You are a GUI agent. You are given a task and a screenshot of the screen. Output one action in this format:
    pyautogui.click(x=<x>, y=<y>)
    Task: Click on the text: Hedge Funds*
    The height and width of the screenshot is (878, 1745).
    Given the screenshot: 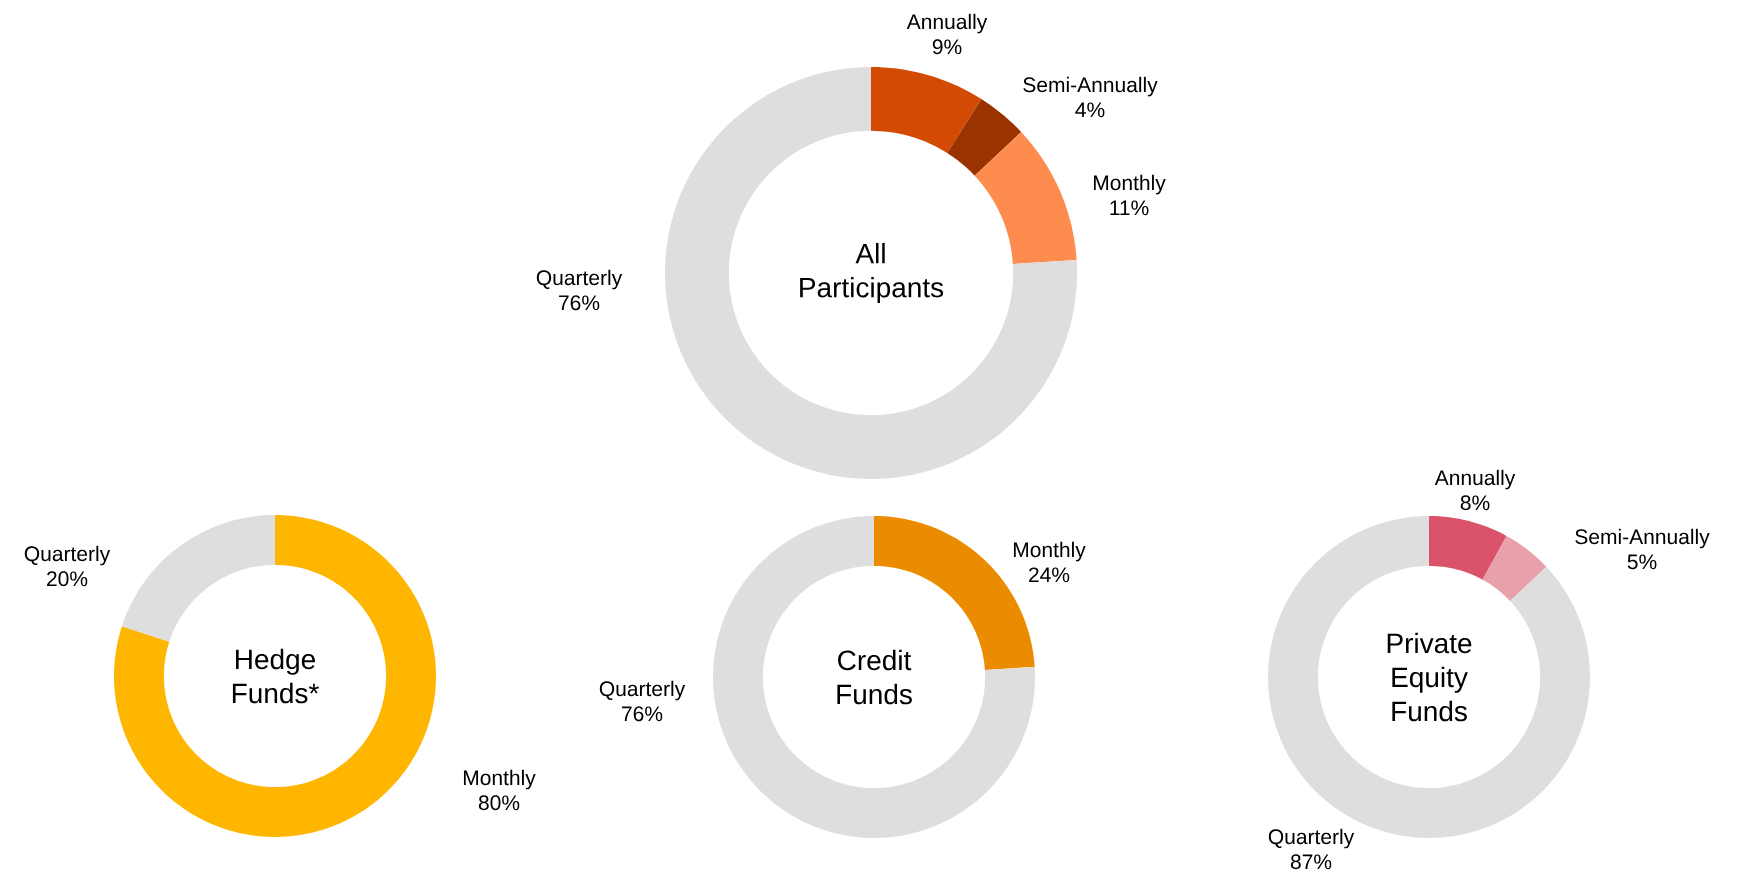 What is the action you would take?
    pyautogui.click(x=275, y=676)
    